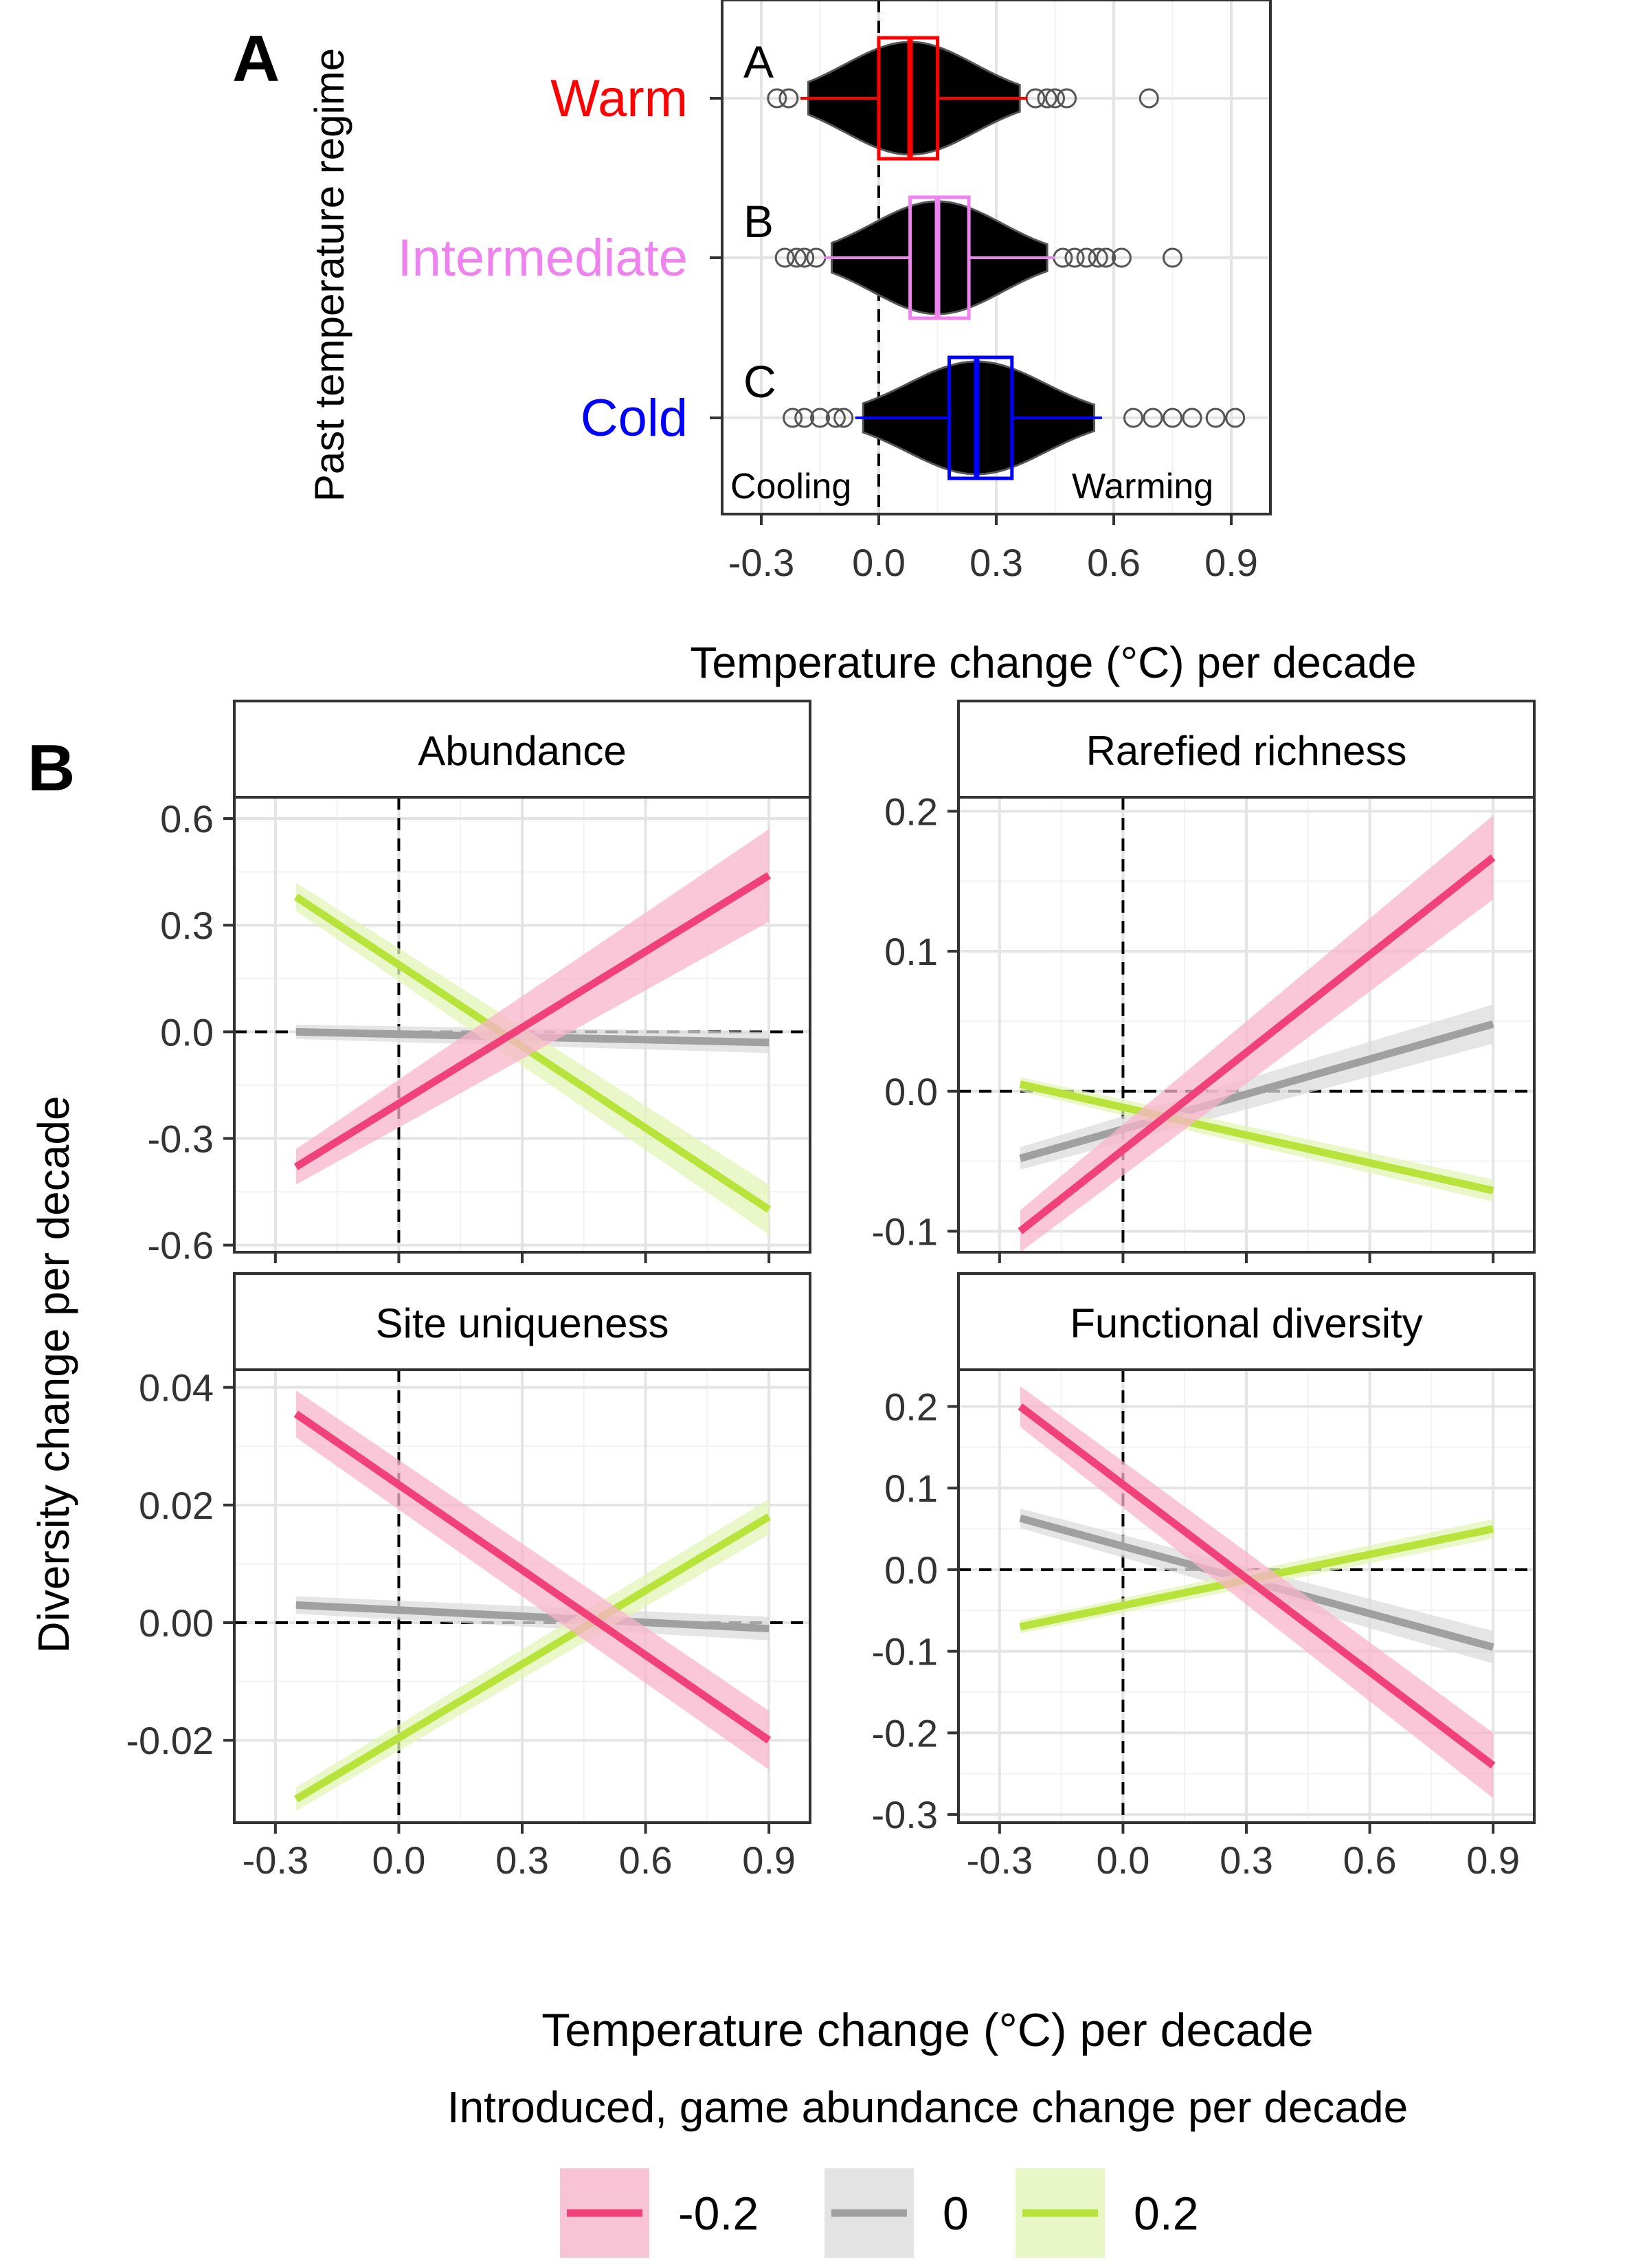 The image size is (1649, 2268). I want to click on facet-title: Rarefied richness, so click(1246, 751).